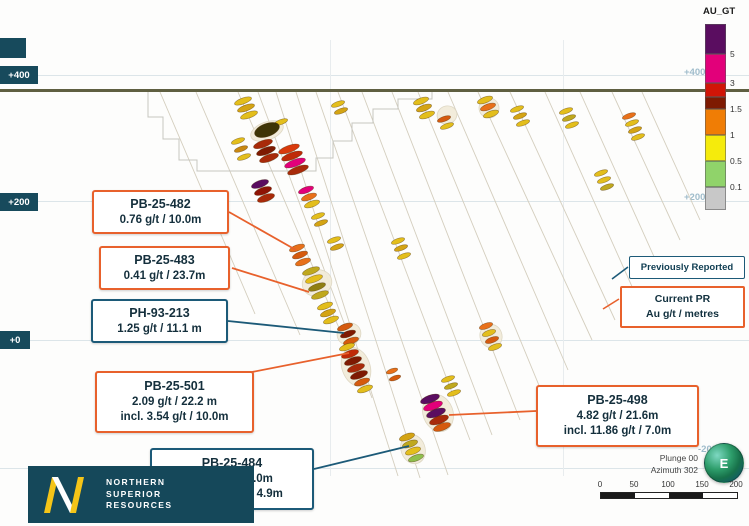 The image size is (749, 526). I want to click on topography-surface-line, so click(374, 90).